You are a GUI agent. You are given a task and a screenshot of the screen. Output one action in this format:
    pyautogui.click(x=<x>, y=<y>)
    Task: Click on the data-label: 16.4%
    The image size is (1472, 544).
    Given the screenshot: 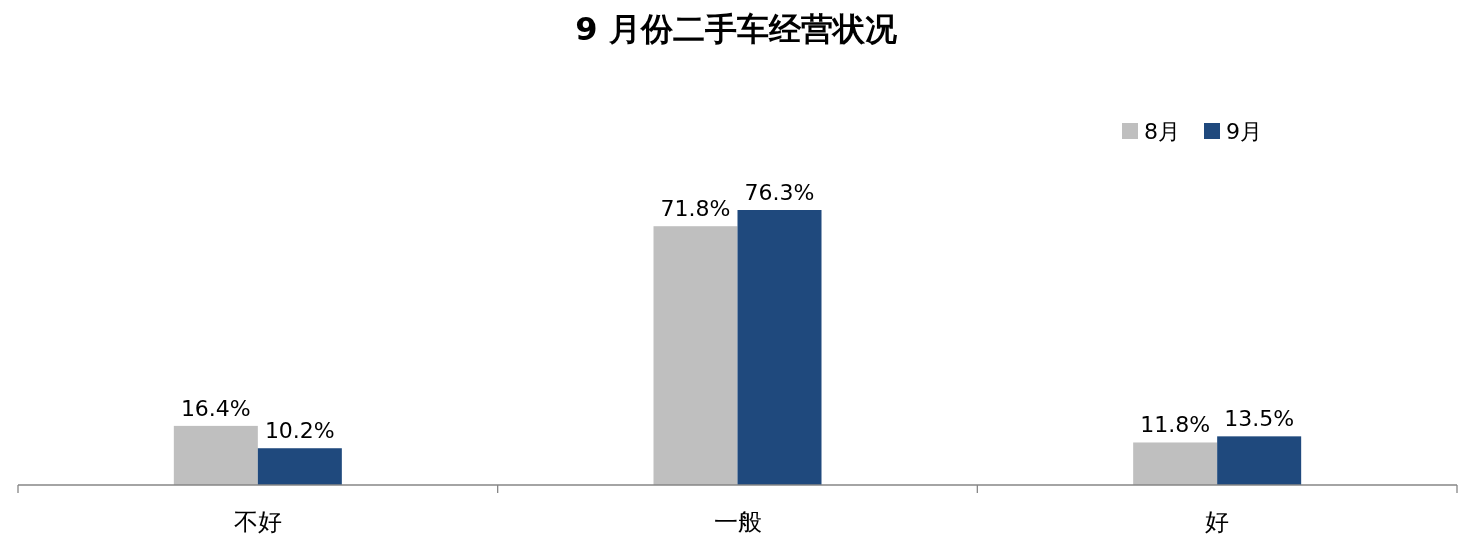 What is the action you would take?
    pyautogui.click(x=215, y=408)
    